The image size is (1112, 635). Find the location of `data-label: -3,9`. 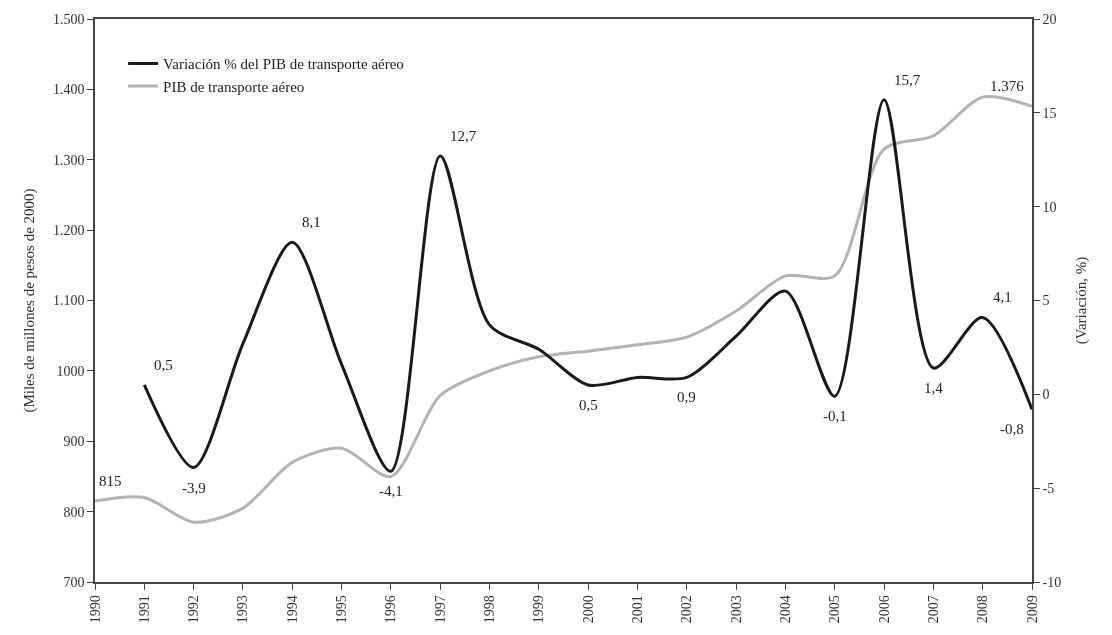

data-label: -3,9 is located at coordinates (194, 488).